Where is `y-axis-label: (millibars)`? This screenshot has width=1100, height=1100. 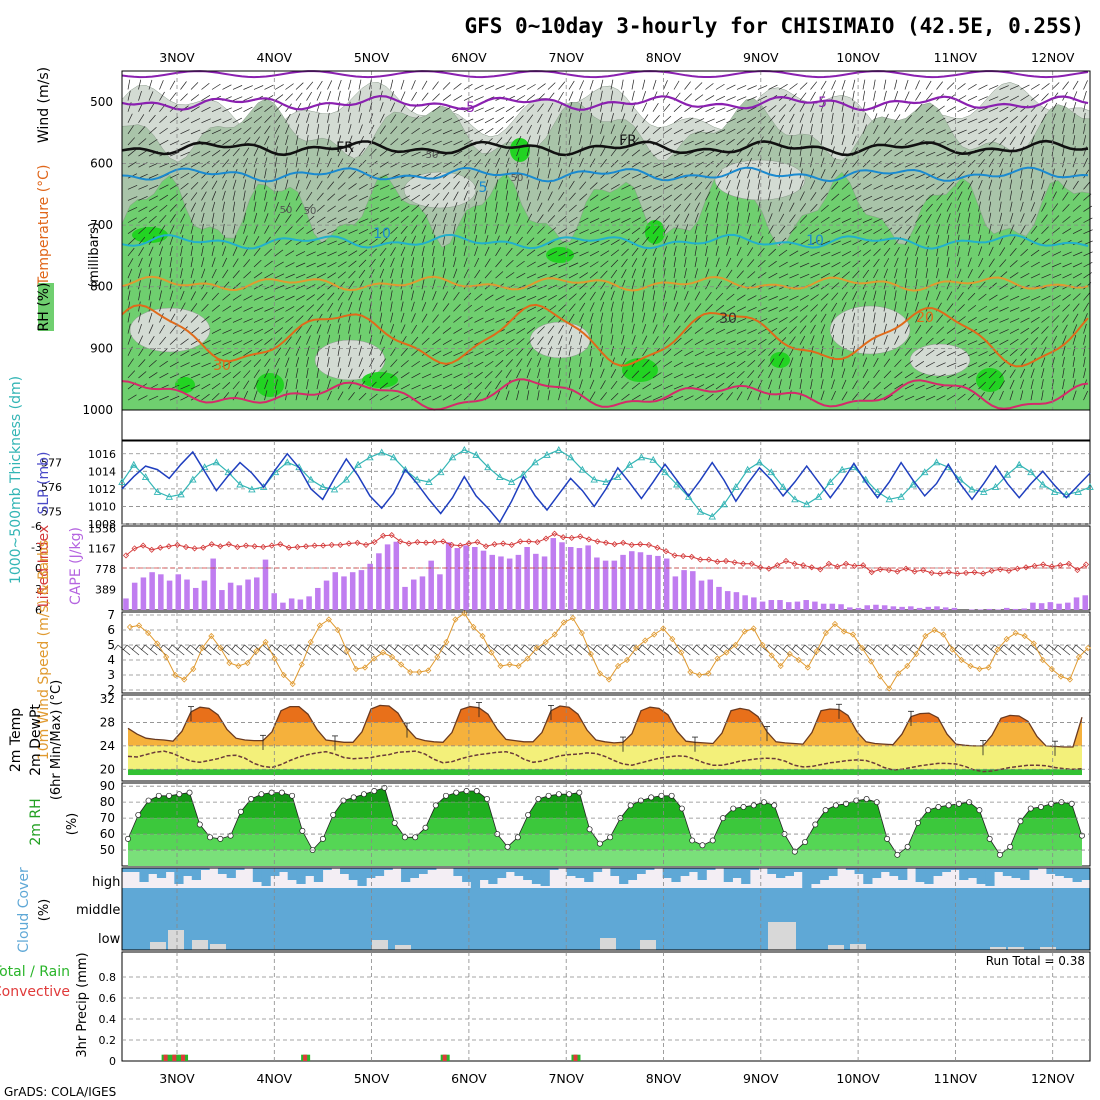
y-axis-label: (millibars) is located at coordinates (94, 255).